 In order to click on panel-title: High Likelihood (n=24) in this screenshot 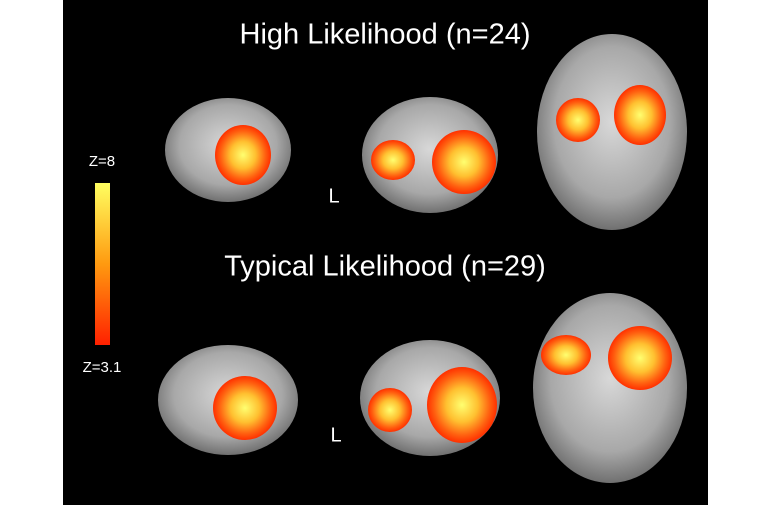, I will do `click(385, 35)`.